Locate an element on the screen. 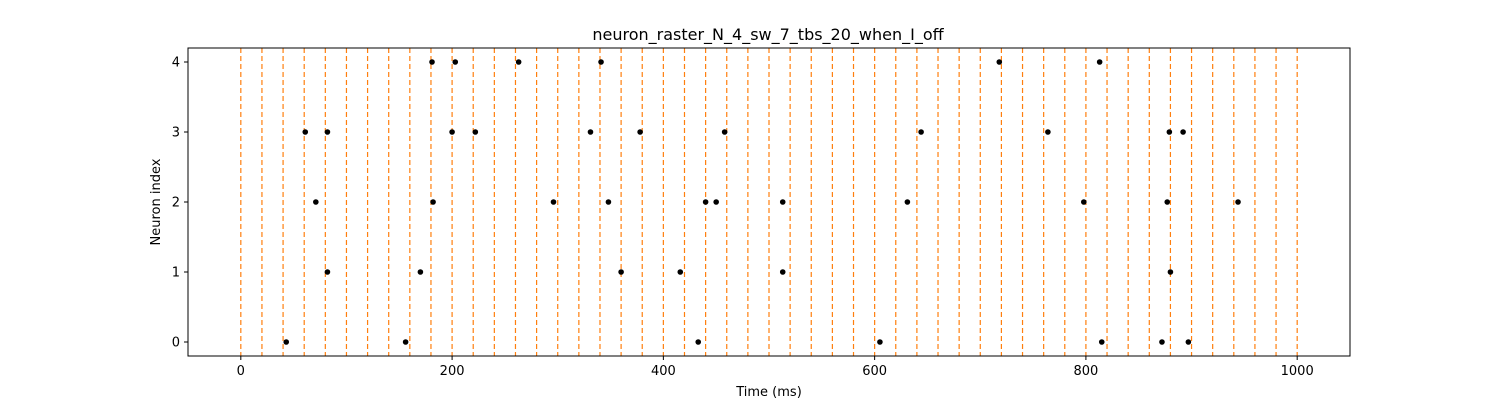  x-axis-ticks: 0 200 400 600 800 1000 is located at coordinates (775, 367).